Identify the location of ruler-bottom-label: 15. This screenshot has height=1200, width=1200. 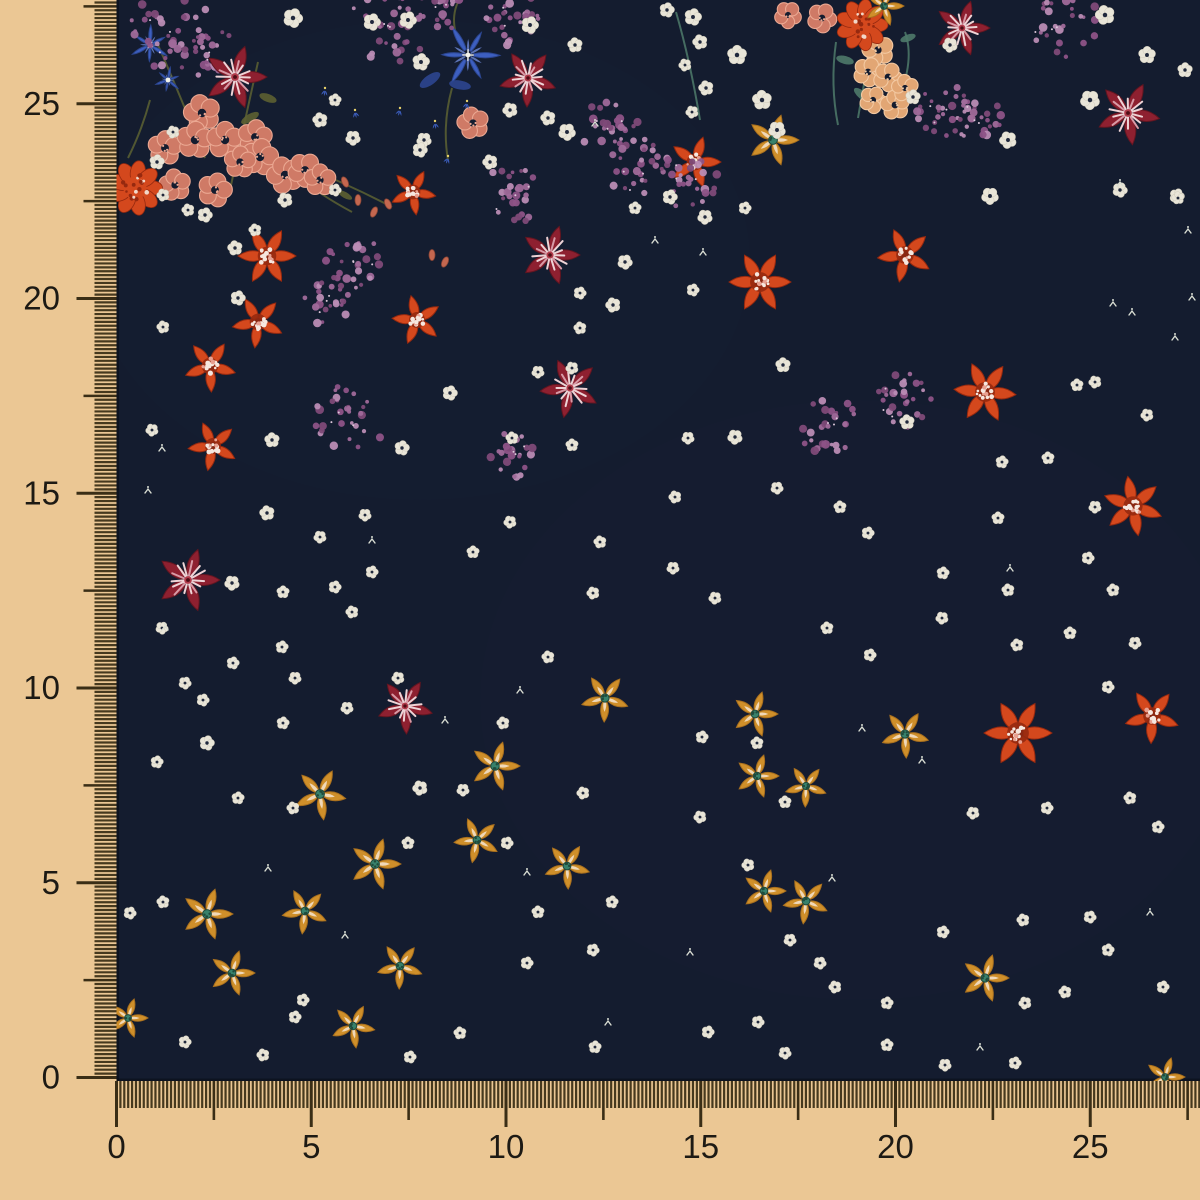
(700, 1146).